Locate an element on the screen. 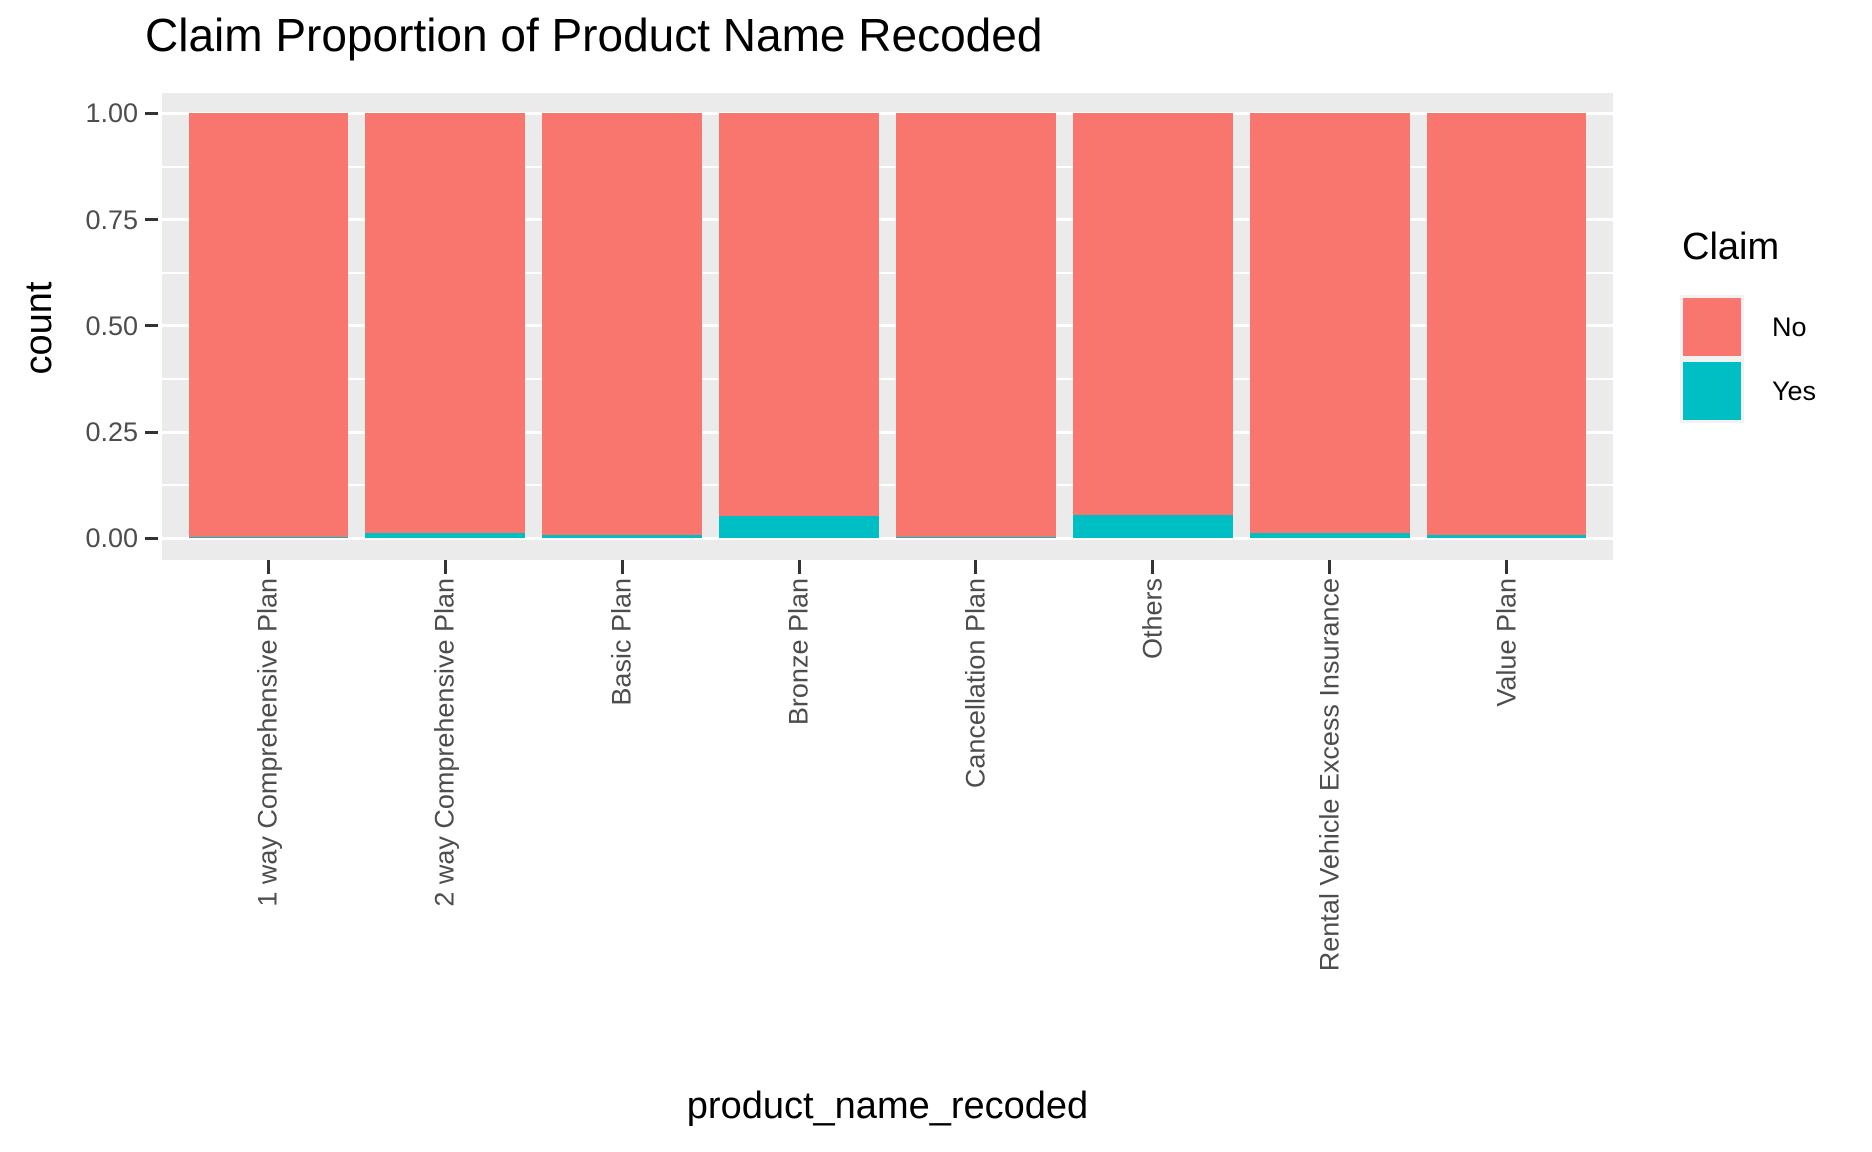 The image size is (1872, 1152). x-tick-label: 2 way Comprehensive Plan is located at coordinates (444, 742).